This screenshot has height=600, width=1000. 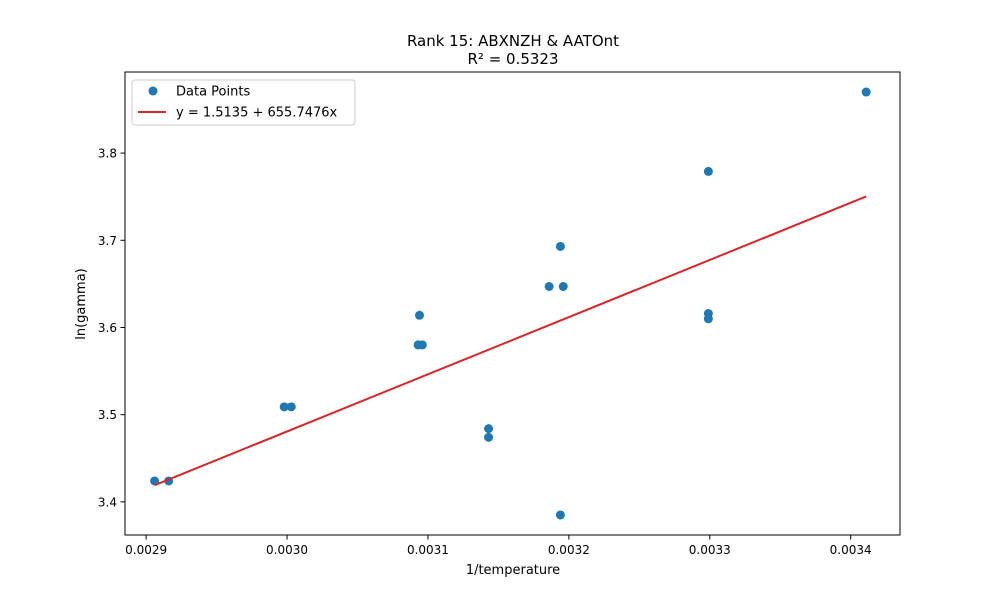 I want to click on x-axis-label: 1/temperature, so click(x=513, y=570).